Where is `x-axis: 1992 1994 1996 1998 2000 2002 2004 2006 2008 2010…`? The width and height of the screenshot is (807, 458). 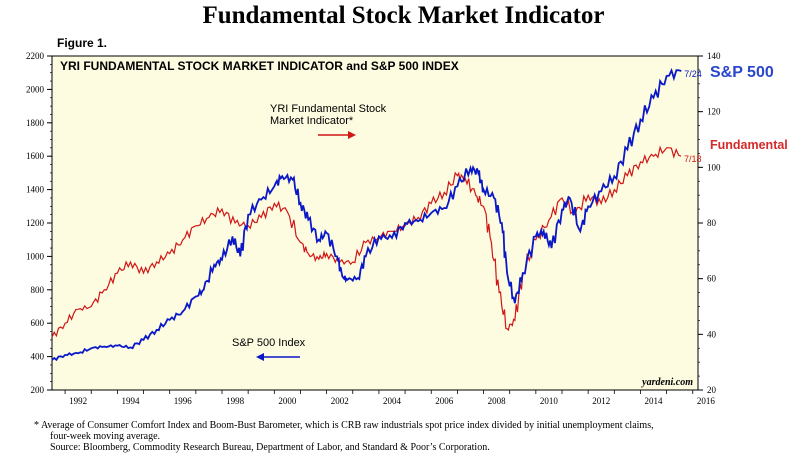
x-axis: 1992 1994 1996 1998 2000 2002 2004 2006 2008 2010… is located at coordinates (390, 398).